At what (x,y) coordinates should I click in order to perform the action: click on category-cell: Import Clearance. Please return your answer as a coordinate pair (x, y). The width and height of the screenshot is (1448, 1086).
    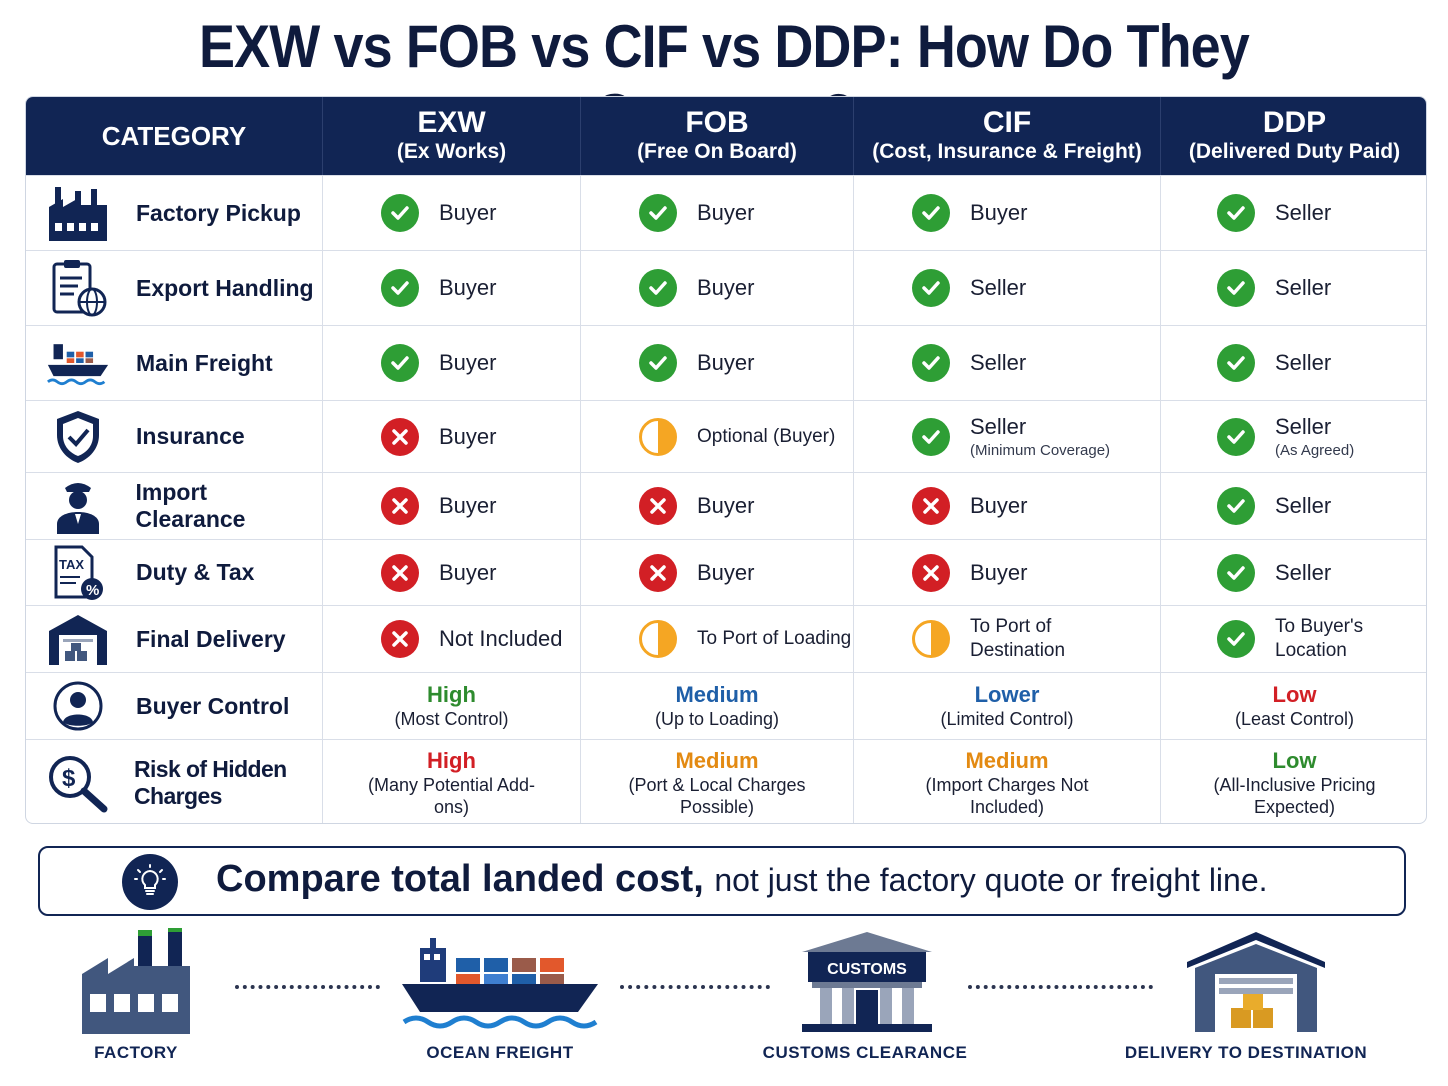
    Looking at the image, I should click on (174, 506).